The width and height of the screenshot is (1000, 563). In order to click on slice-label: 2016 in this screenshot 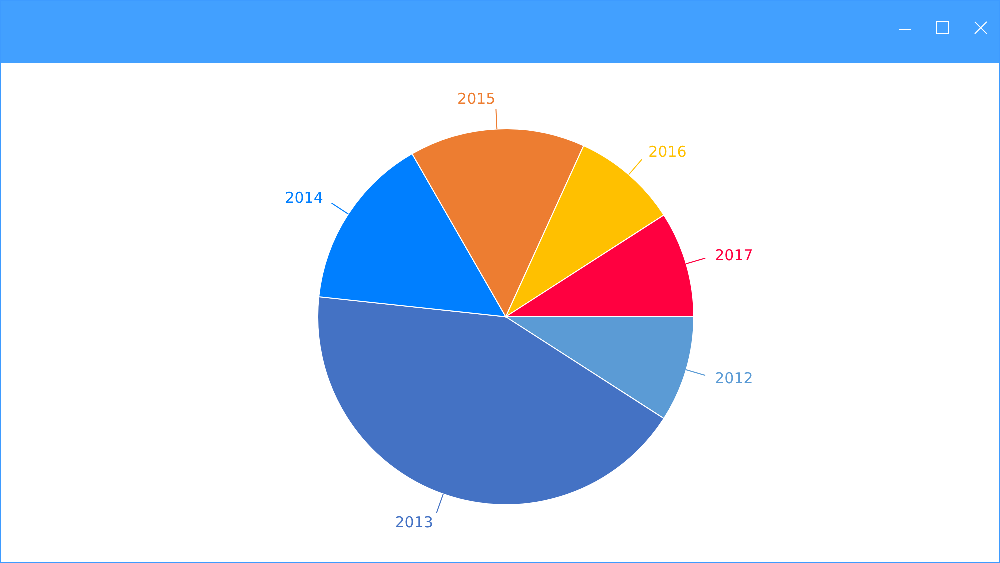, I will do `click(667, 152)`.